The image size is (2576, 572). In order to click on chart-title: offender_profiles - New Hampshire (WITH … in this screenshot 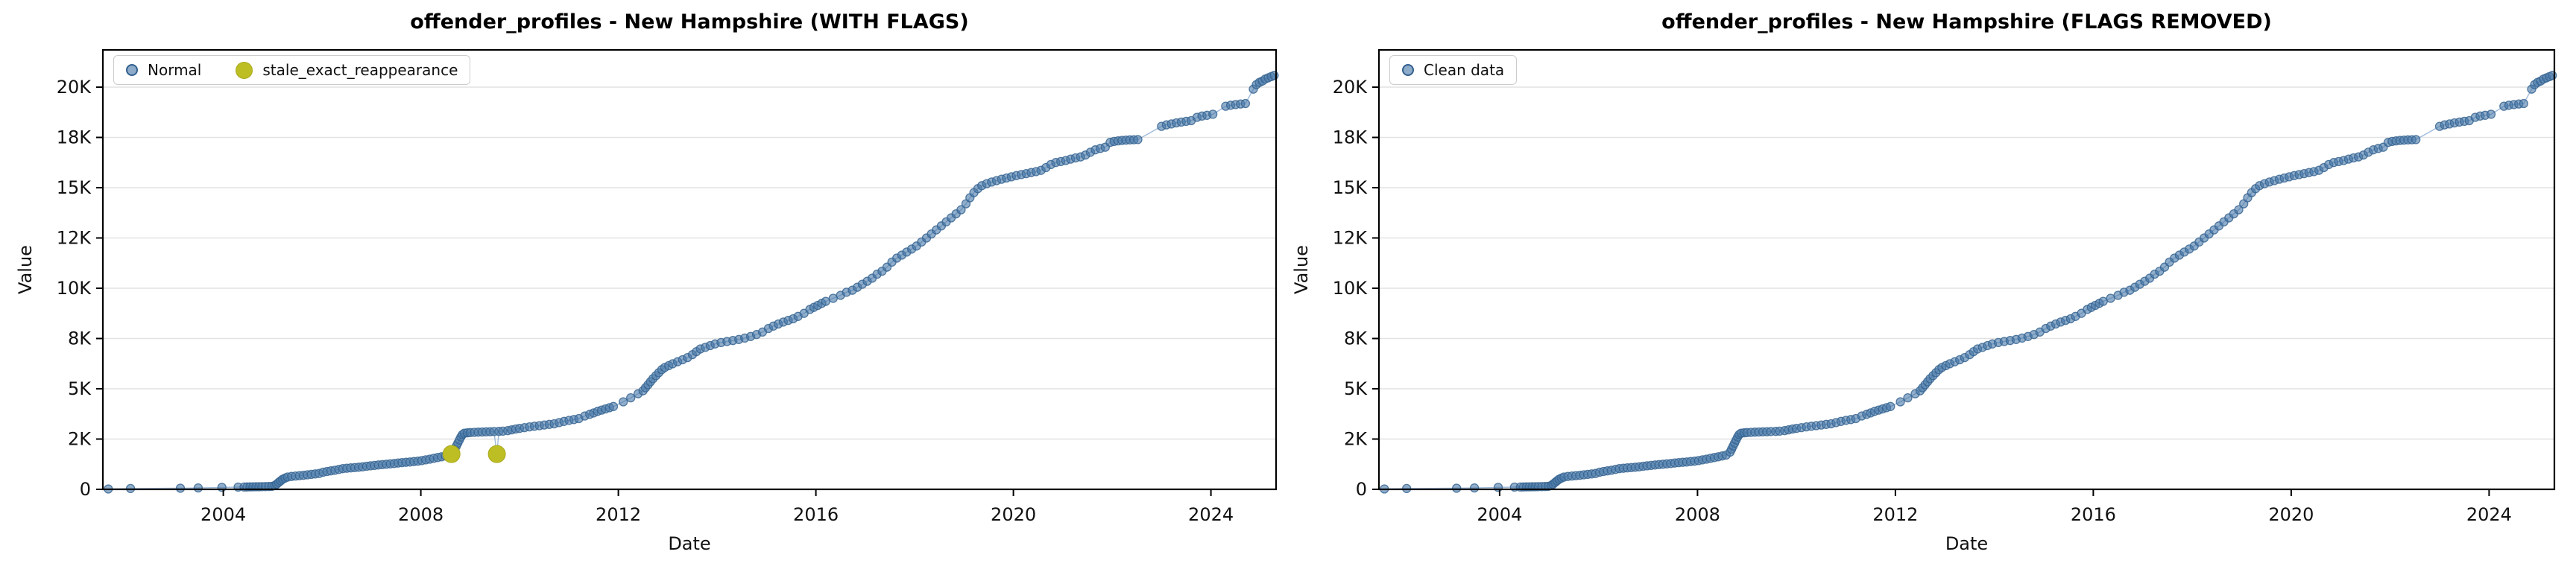, I will do `click(689, 22)`.